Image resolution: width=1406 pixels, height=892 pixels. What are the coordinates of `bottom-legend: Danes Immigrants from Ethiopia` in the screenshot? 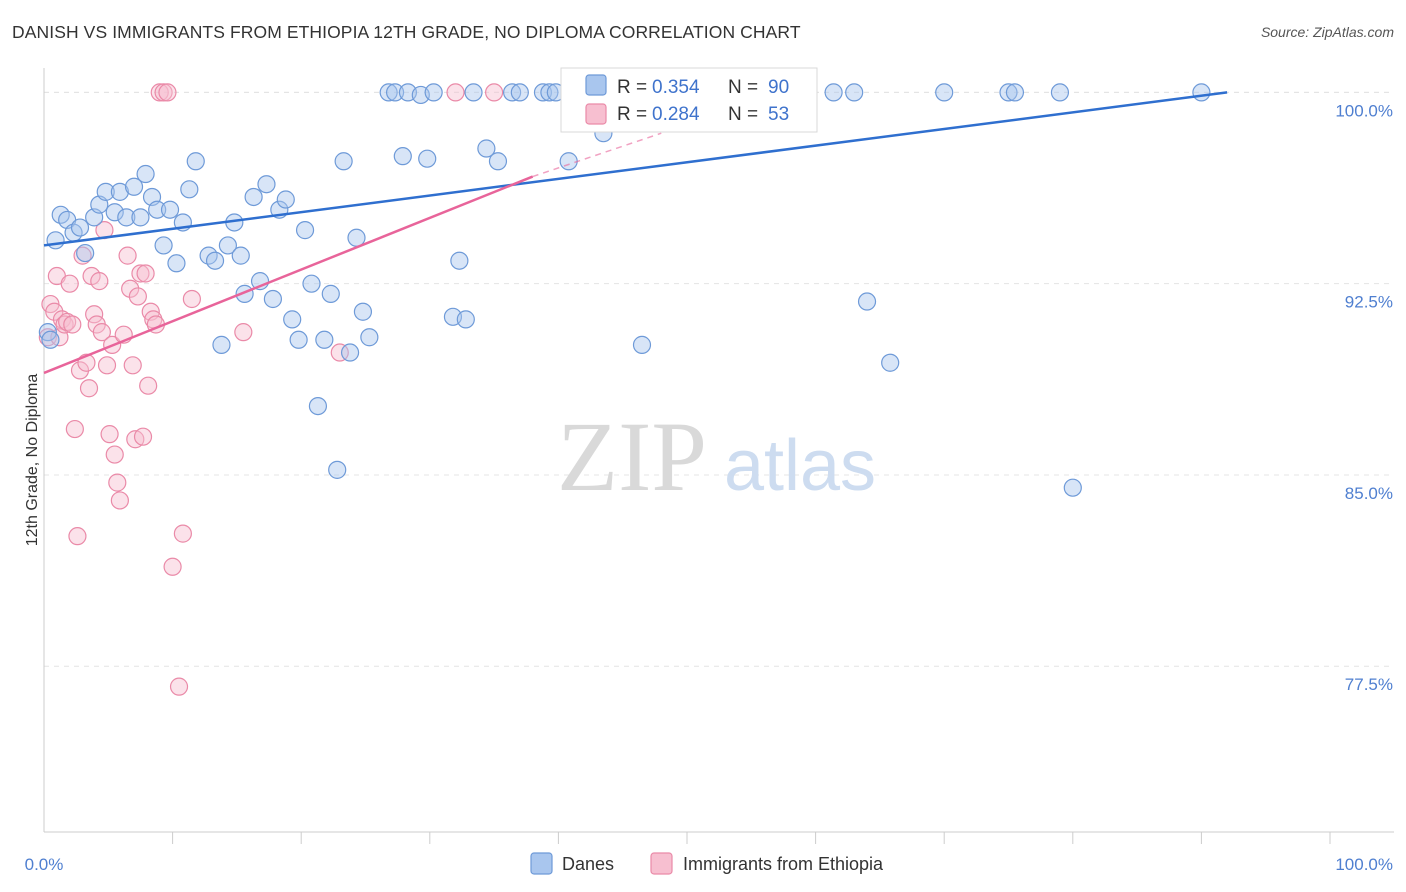 It's located at (707, 863).